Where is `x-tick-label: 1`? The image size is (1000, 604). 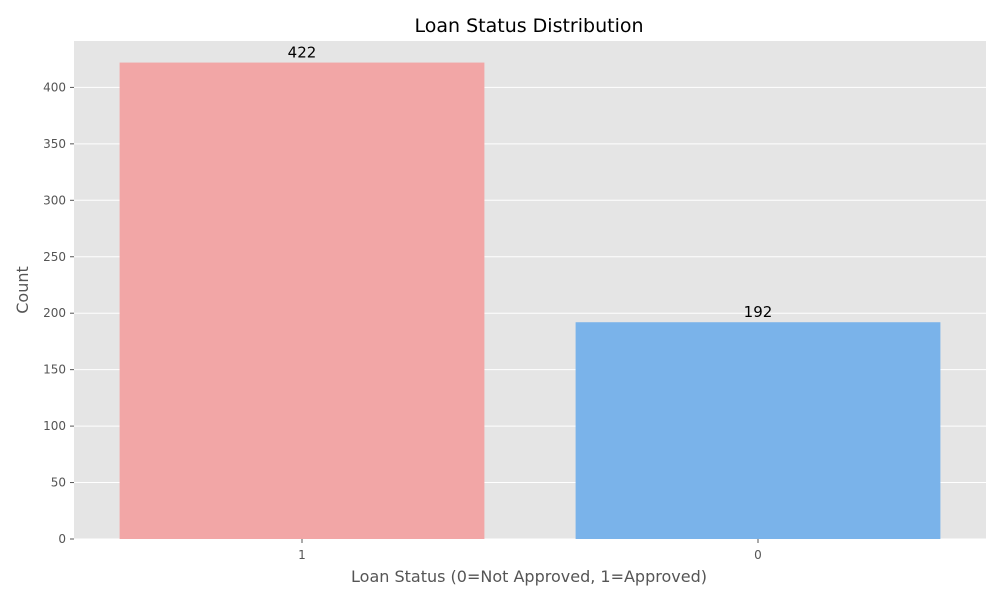
x-tick-label: 1 is located at coordinates (302, 555).